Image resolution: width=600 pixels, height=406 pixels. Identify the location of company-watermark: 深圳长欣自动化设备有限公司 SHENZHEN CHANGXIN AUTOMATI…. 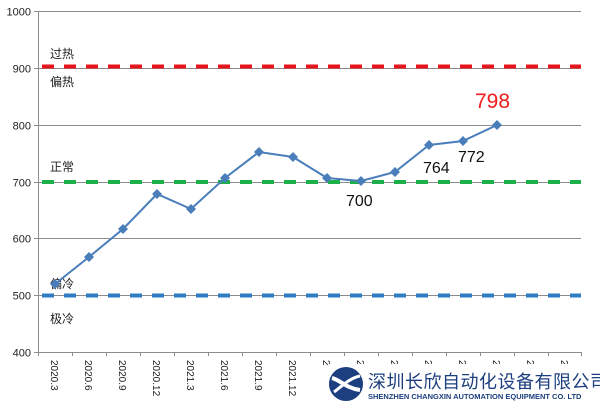
(464, 385).